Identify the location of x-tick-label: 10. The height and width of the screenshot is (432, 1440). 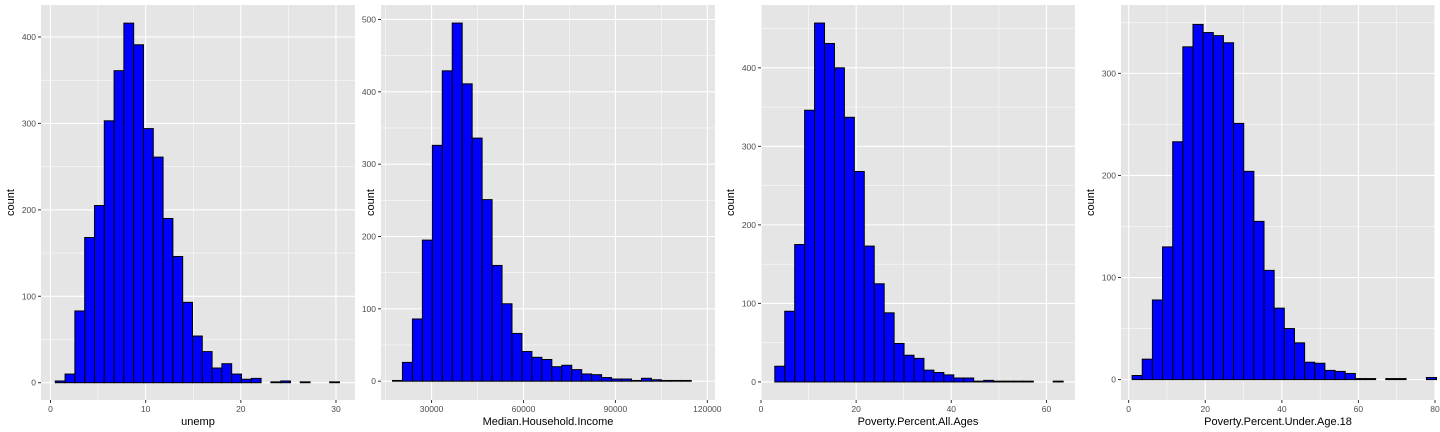
(146, 409).